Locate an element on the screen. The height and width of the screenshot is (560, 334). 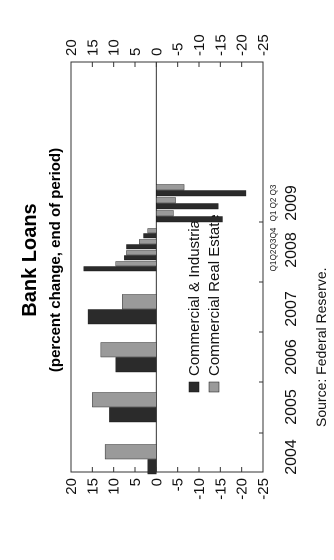
year-label-2007: 2007 is located at coordinates (291, 309).